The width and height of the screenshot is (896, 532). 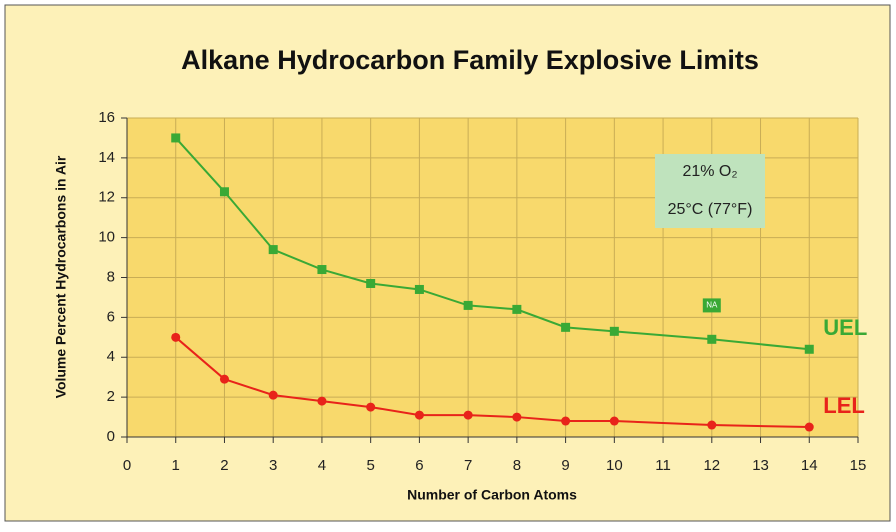 What do you see at coordinates (565, 465) in the screenshot?
I see `x-tick-label: 9` at bounding box center [565, 465].